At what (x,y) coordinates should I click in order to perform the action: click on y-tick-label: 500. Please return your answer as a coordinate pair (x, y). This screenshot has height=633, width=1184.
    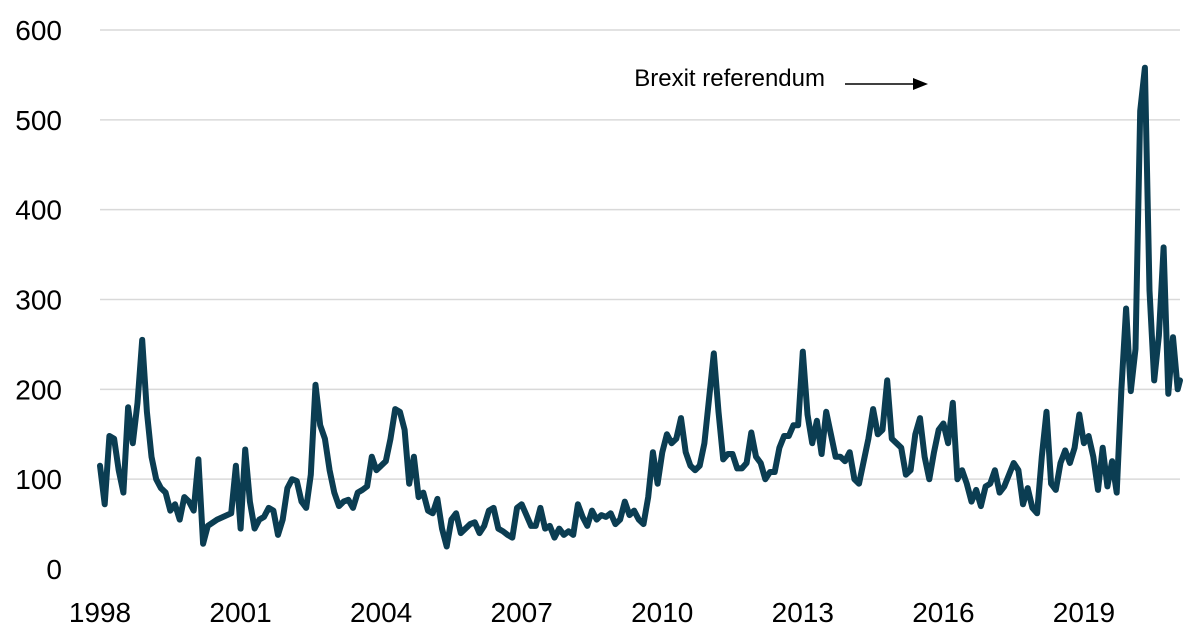
    Looking at the image, I should click on (38, 120).